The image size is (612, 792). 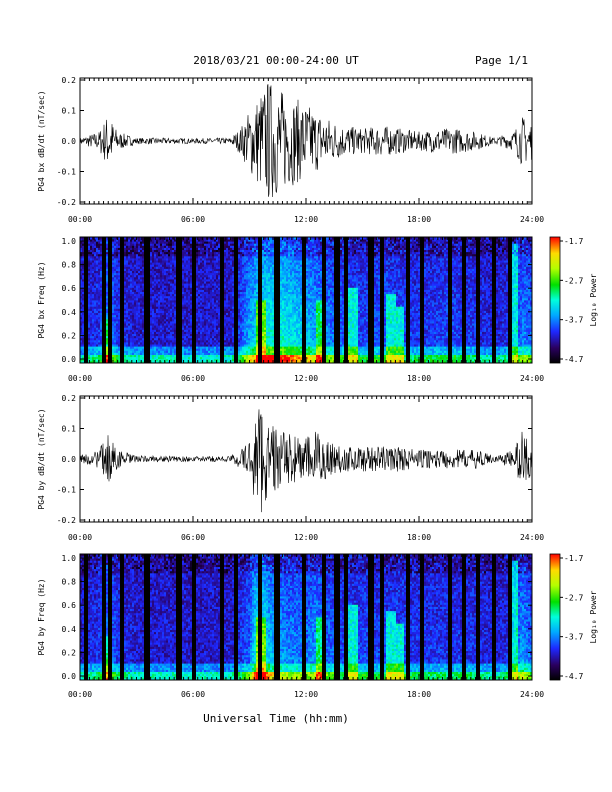 I want to click on y-tick-label: -0.1, so click(x=66, y=172).